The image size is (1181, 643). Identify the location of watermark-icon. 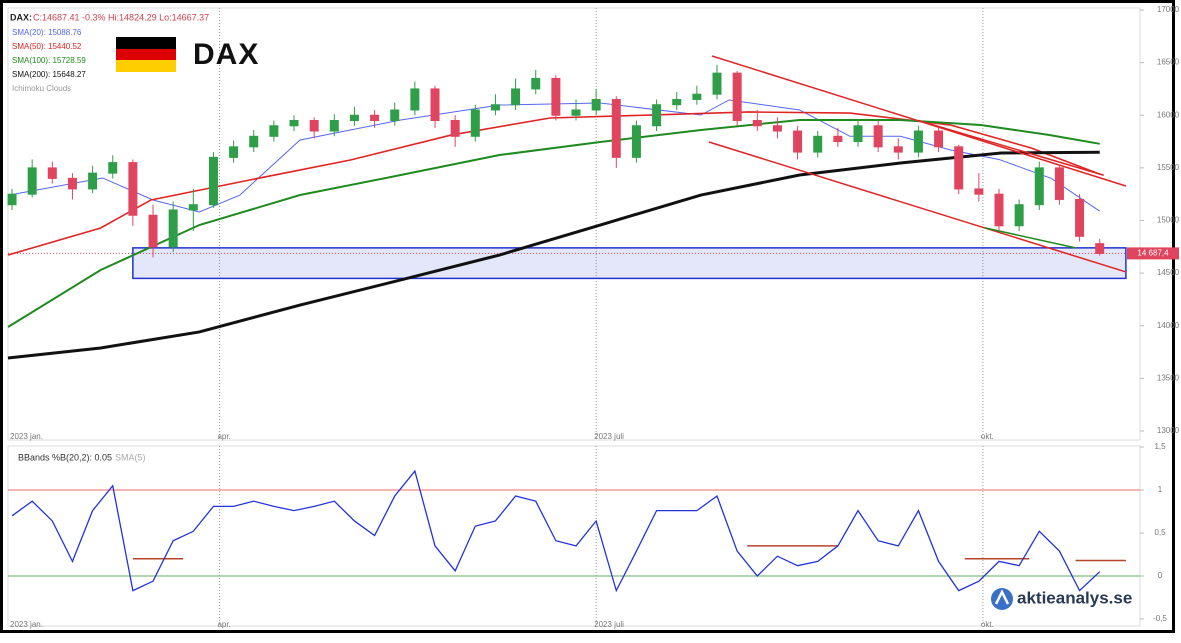
(1002, 599).